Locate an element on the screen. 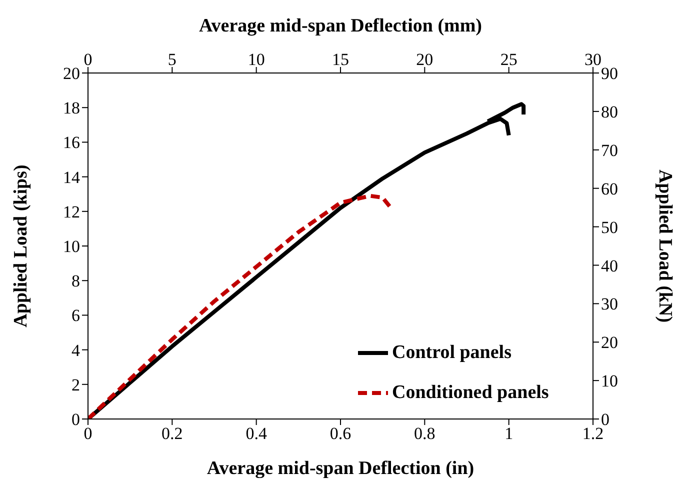 The width and height of the screenshot is (686, 485). x2-tick-label: 20 is located at coordinates (425, 59).